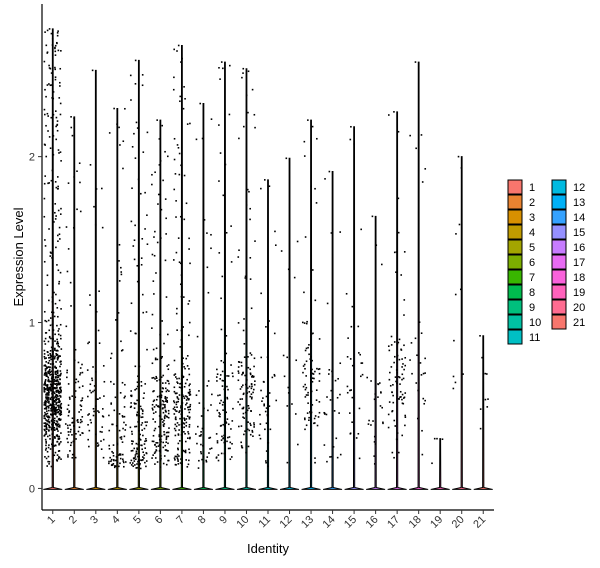 The width and height of the screenshot is (600, 568). Describe the element at coordinates (32, 489) in the screenshot. I see `y-tick-label: 0` at that location.